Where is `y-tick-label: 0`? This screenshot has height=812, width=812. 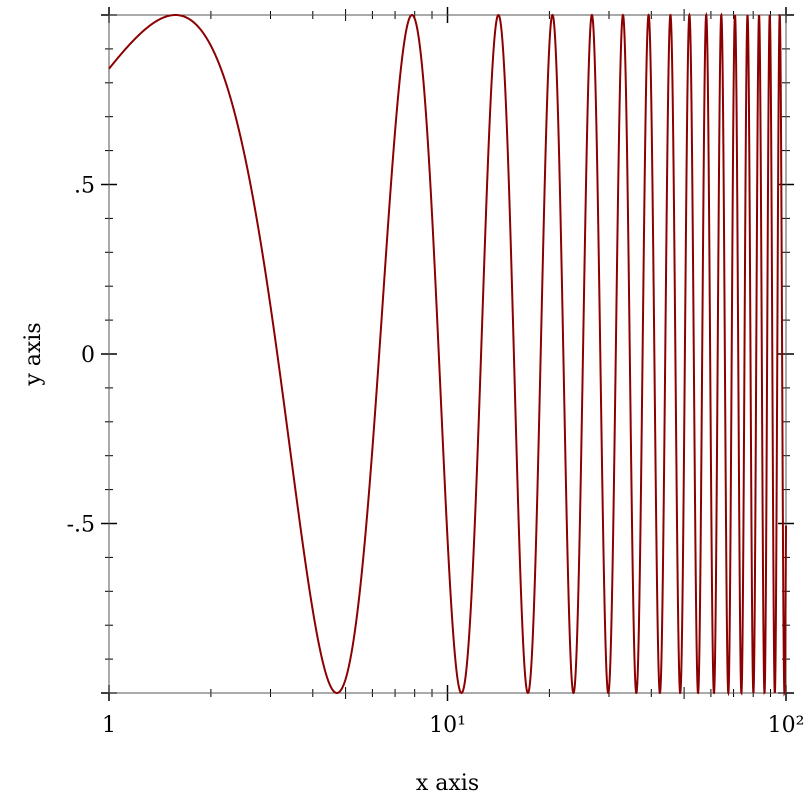
y-tick-label: 0 is located at coordinates (88, 355).